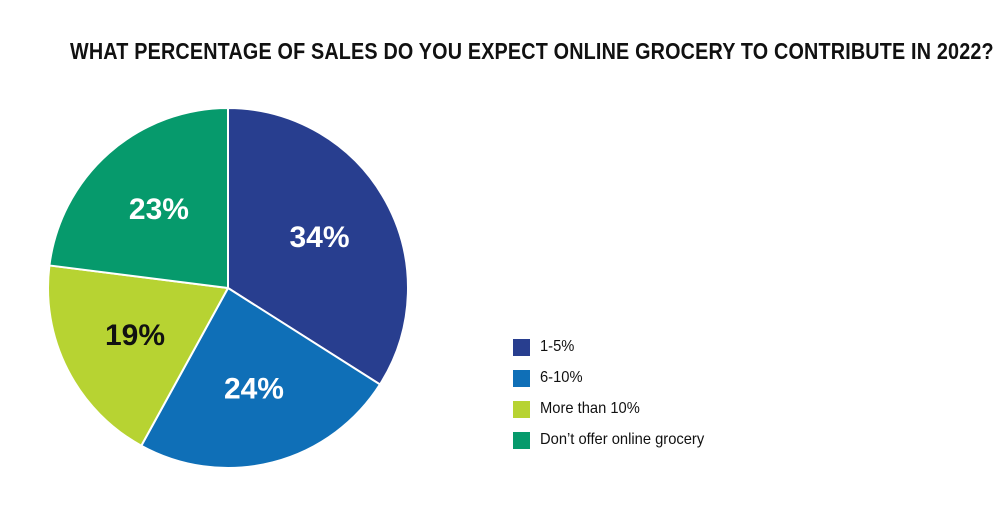 This screenshot has height=520, width=1000. Describe the element at coordinates (615, 378) in the screenshot. I see `legend-item: 6-10%` at that location.